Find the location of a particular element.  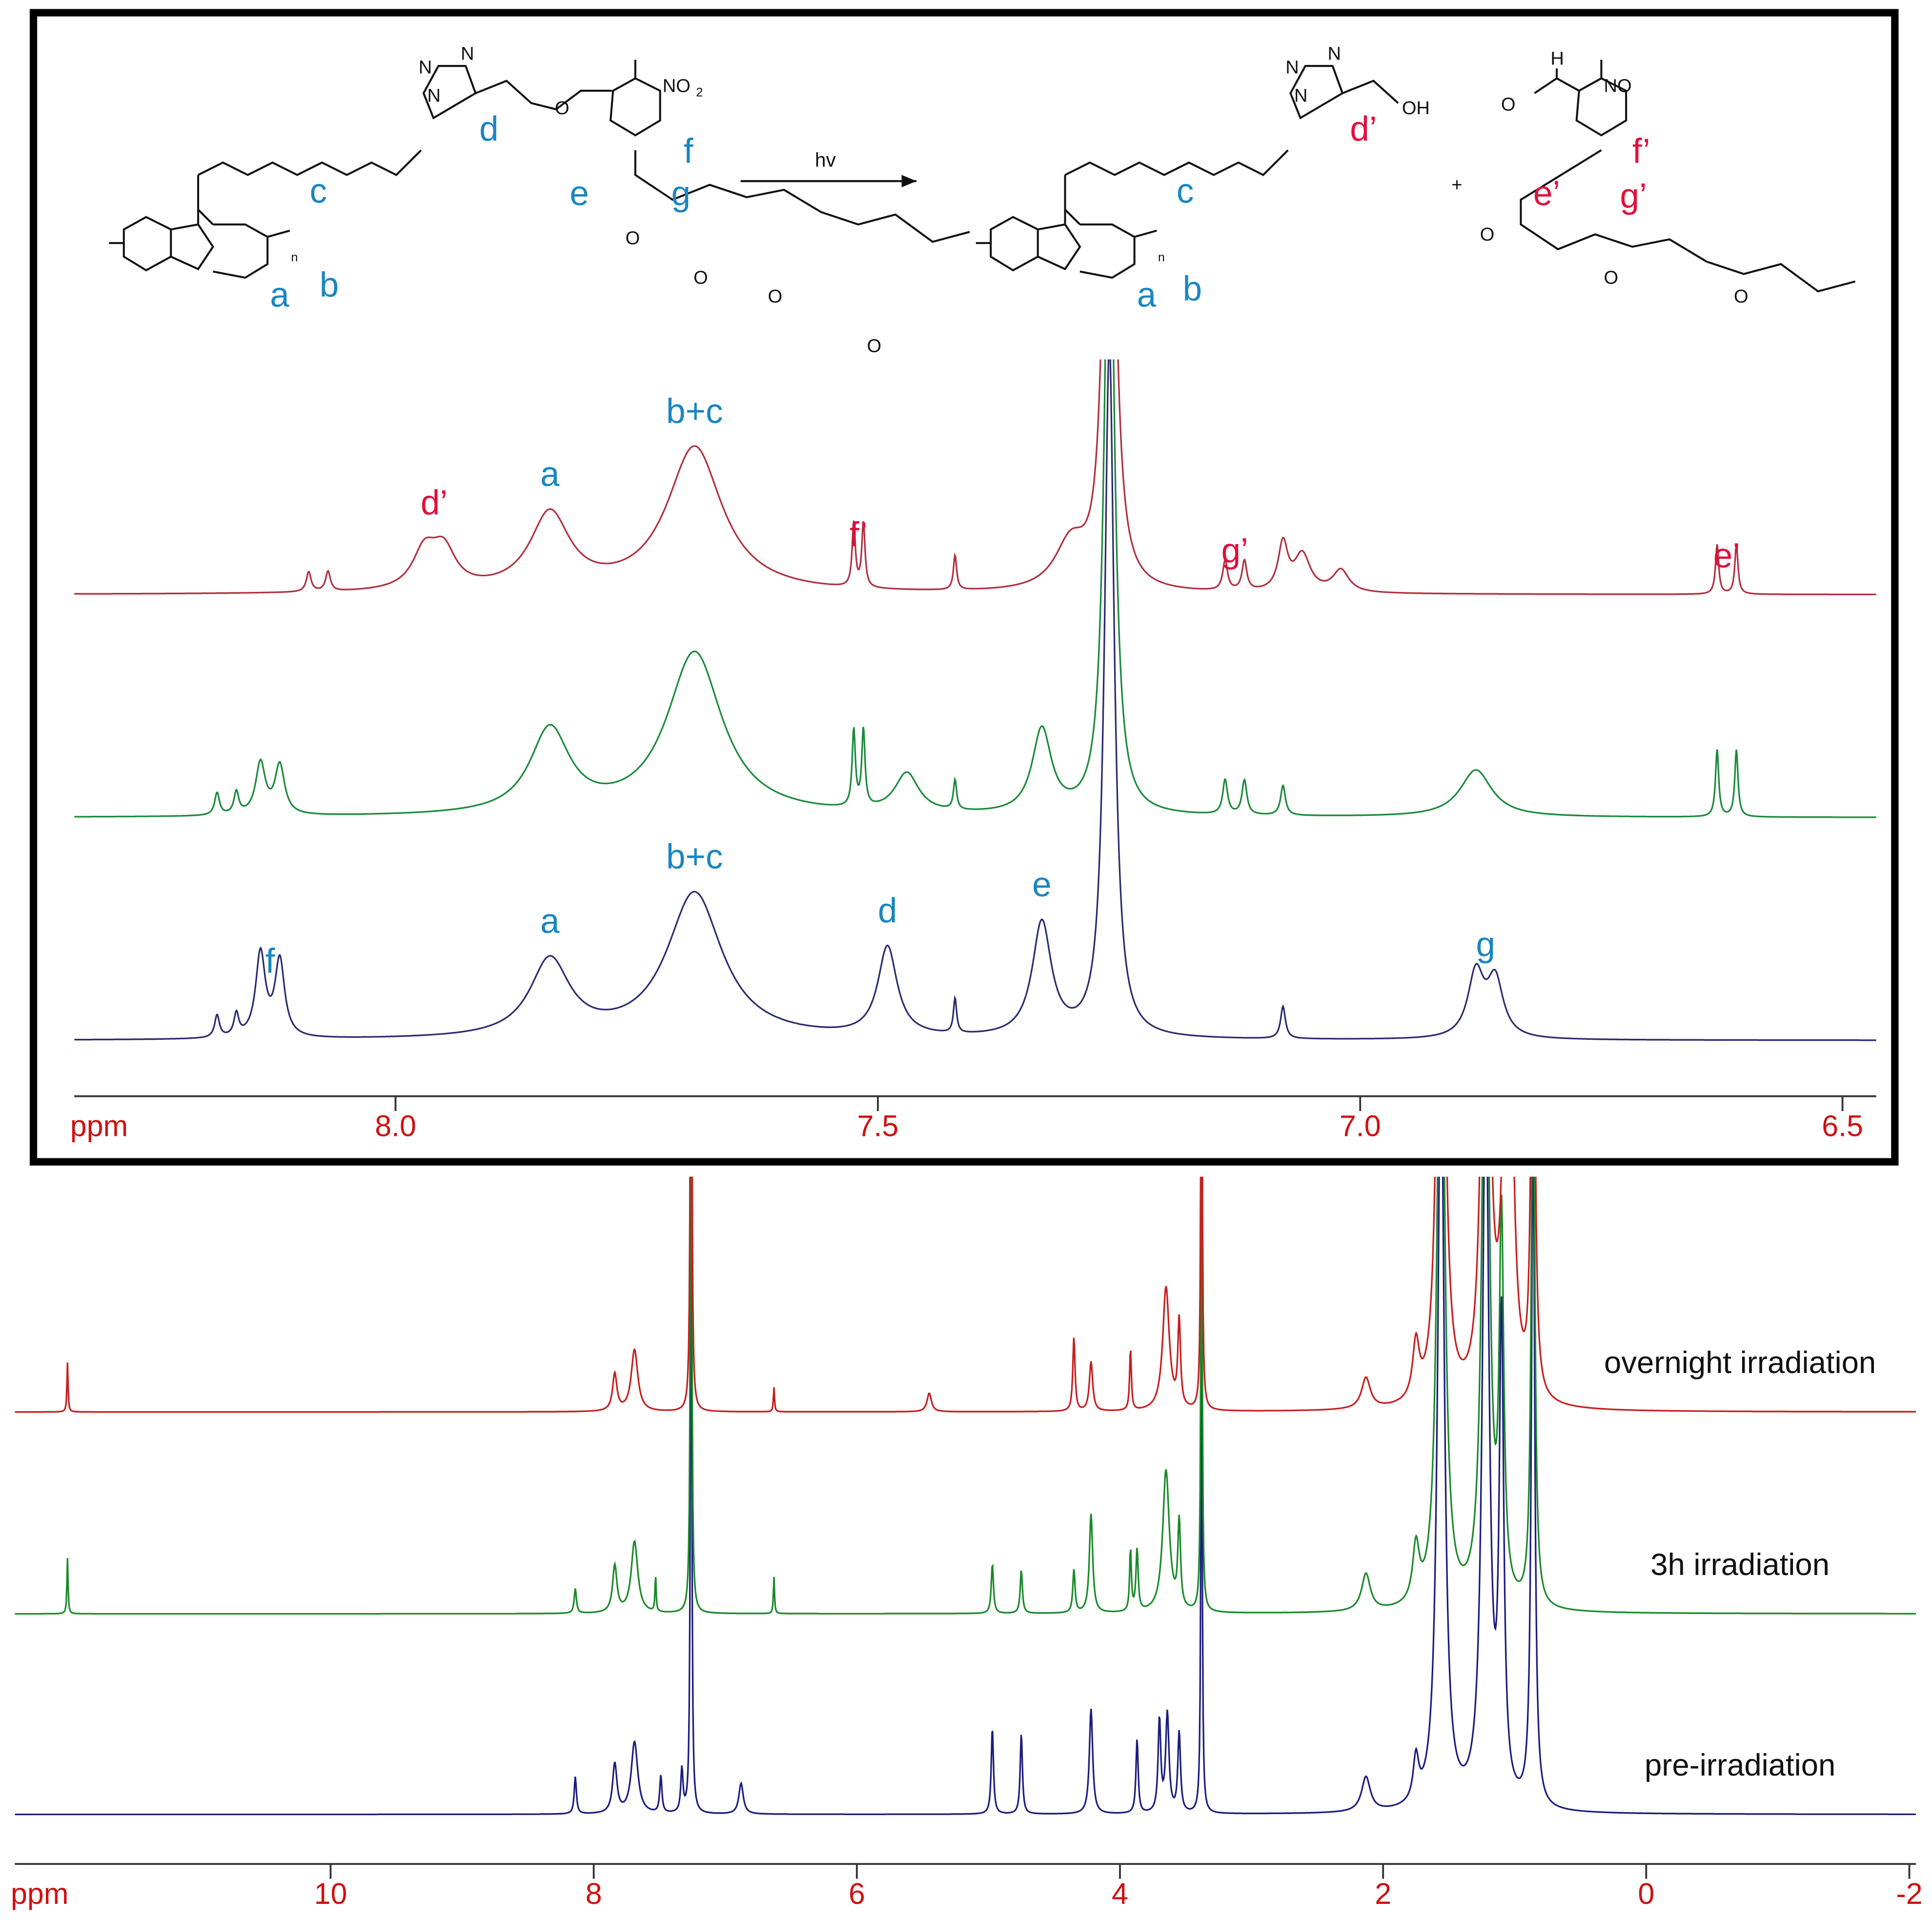

peak-label: e is located at coordinates (1042, 885).